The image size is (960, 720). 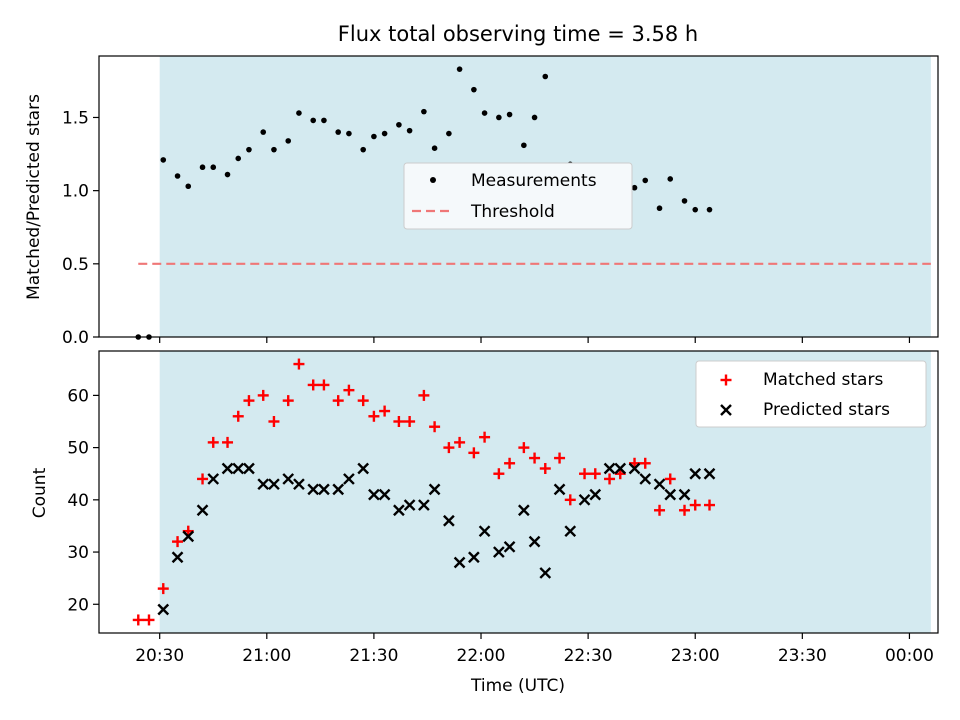 What do you see at coordinates (75, 265) in the screenshot?
I see `top-y-tick-label: 0.5` at bounding box center [75, 265].